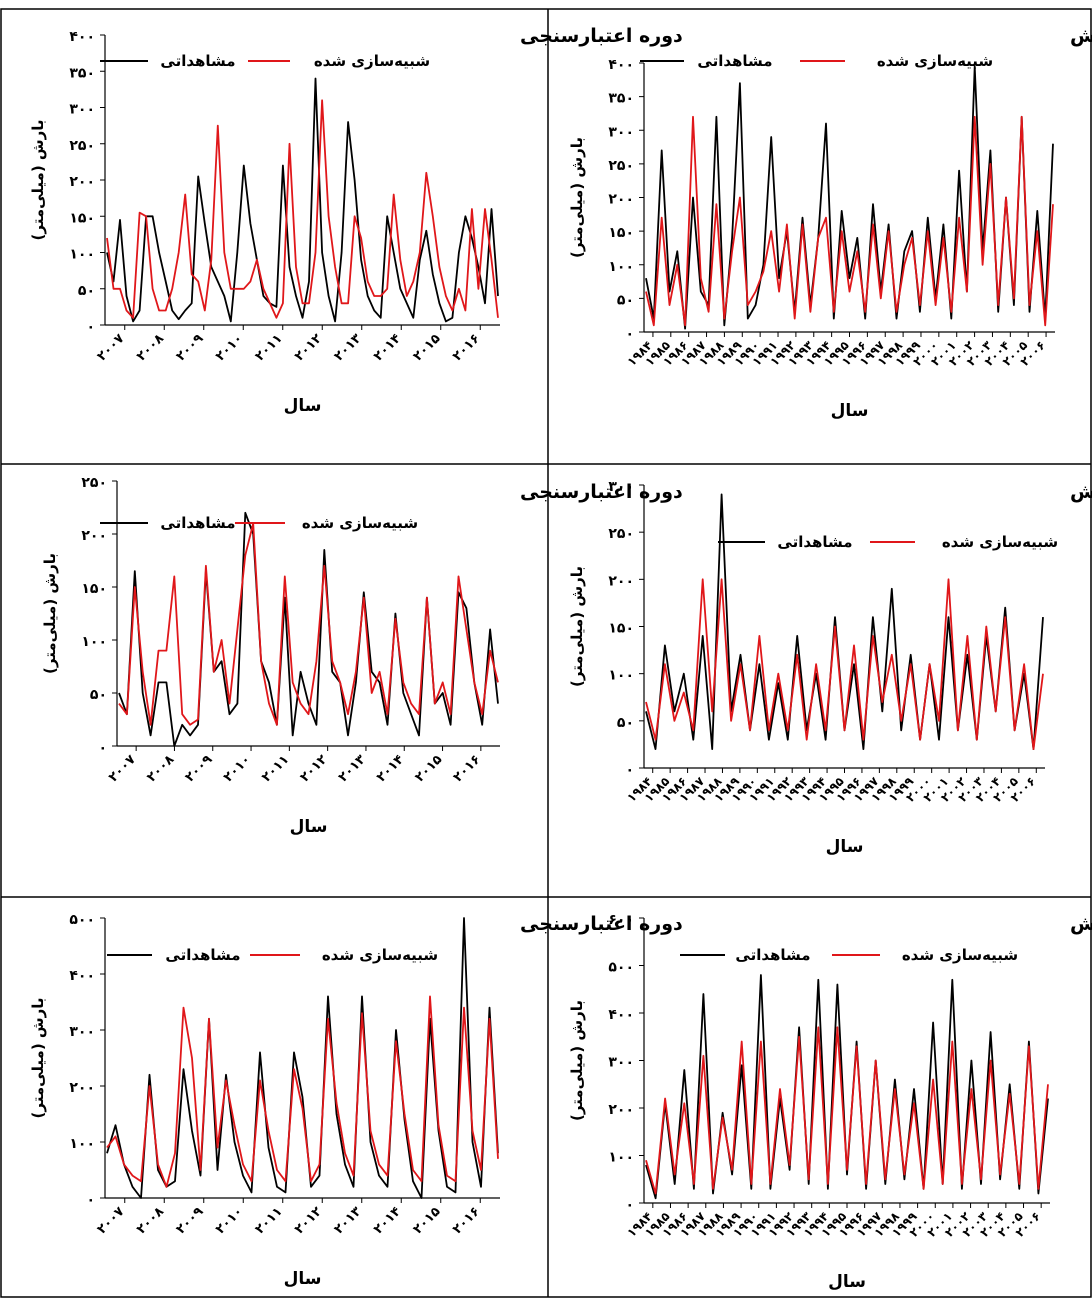 The height and width of the screenshot is (1299, 1092). What do you see at coordinates (621, 920) in the screenshot?
I see `y-tick-label: ۶۰۰` at bounding box center [621, 920].